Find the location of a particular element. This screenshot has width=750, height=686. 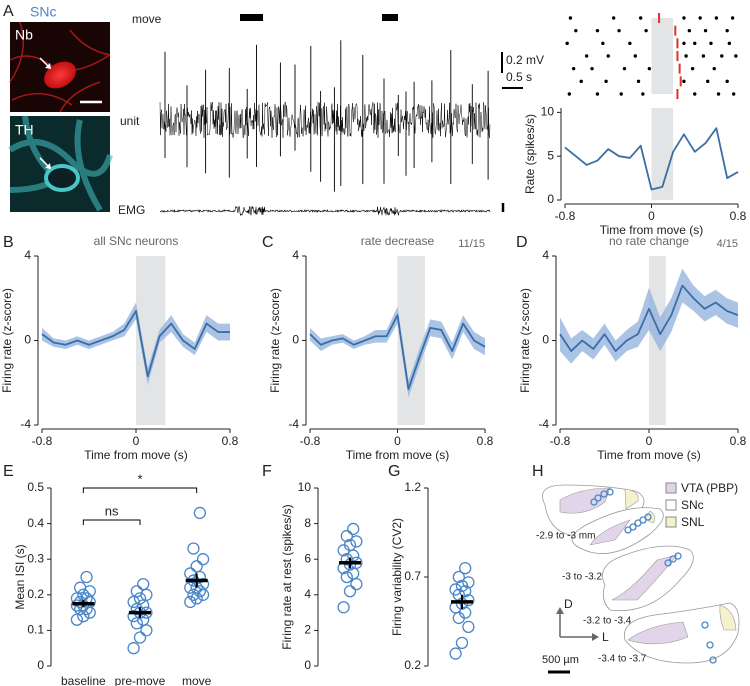

trace-label: EMG is located at coordinates (131, 210).